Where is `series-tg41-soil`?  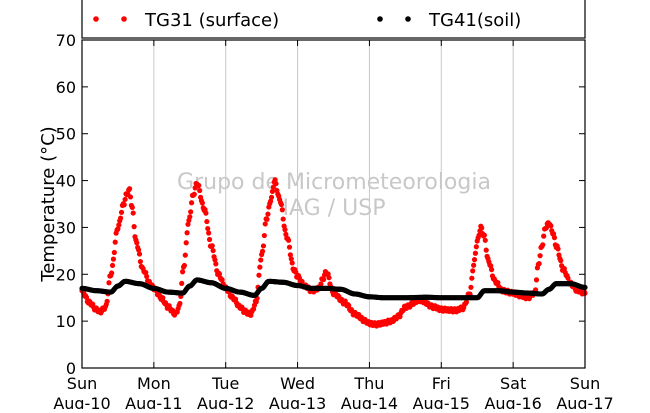 series-tg41-soil is located at coordinates (333, 289).